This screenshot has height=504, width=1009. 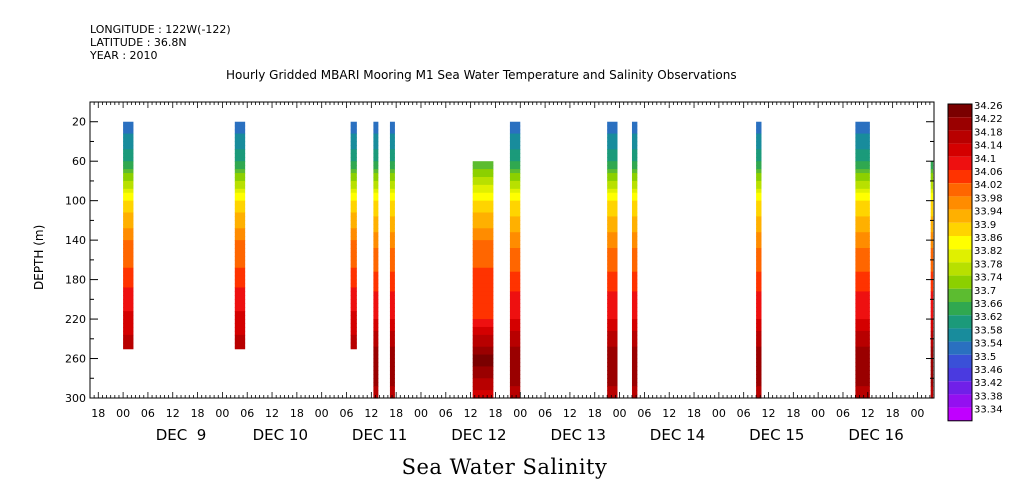 What do you see at coordinates (280, 435) in the screenshot?
I see `x-day-label: DEC 10` at bounding box center [280, 435].